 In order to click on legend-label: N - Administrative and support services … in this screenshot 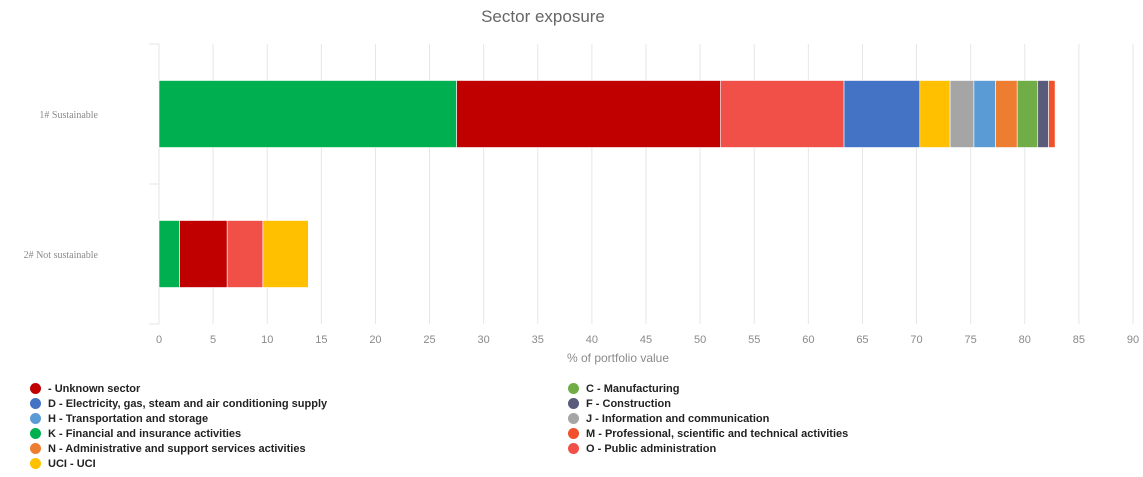, I will do `click(177, 448)`.